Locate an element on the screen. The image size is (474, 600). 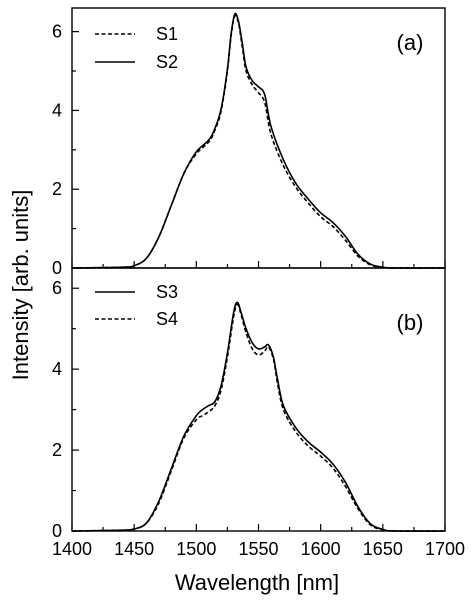
x-tick-label: 1650 is located at coordinates (383, 549).